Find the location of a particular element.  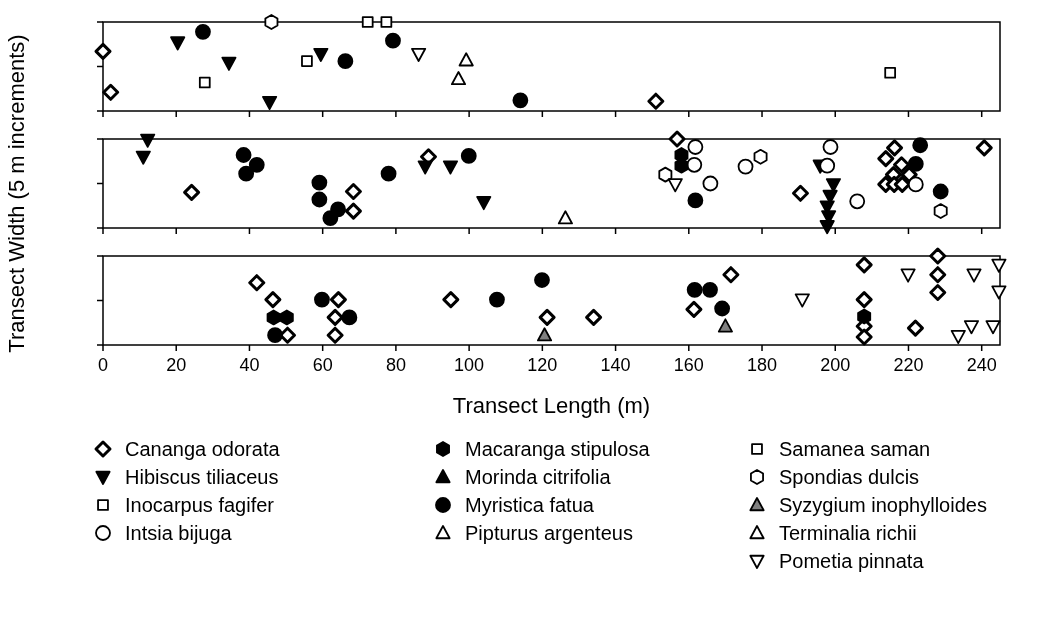

x-tick-label: 20 is located at coordinates (176, 365).